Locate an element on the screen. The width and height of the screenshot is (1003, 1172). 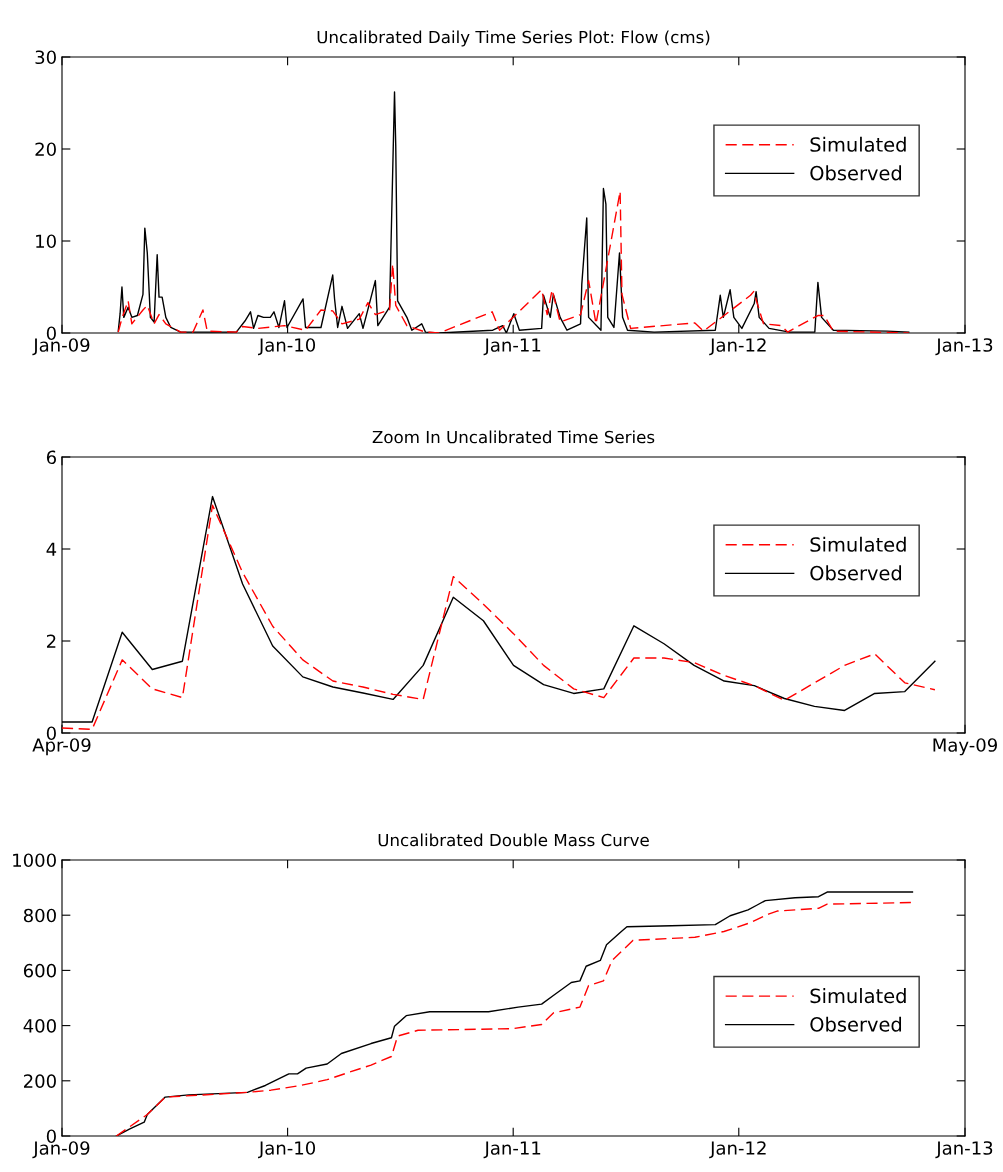
y-tick-label: 10 is located at coordinates (46, 241).